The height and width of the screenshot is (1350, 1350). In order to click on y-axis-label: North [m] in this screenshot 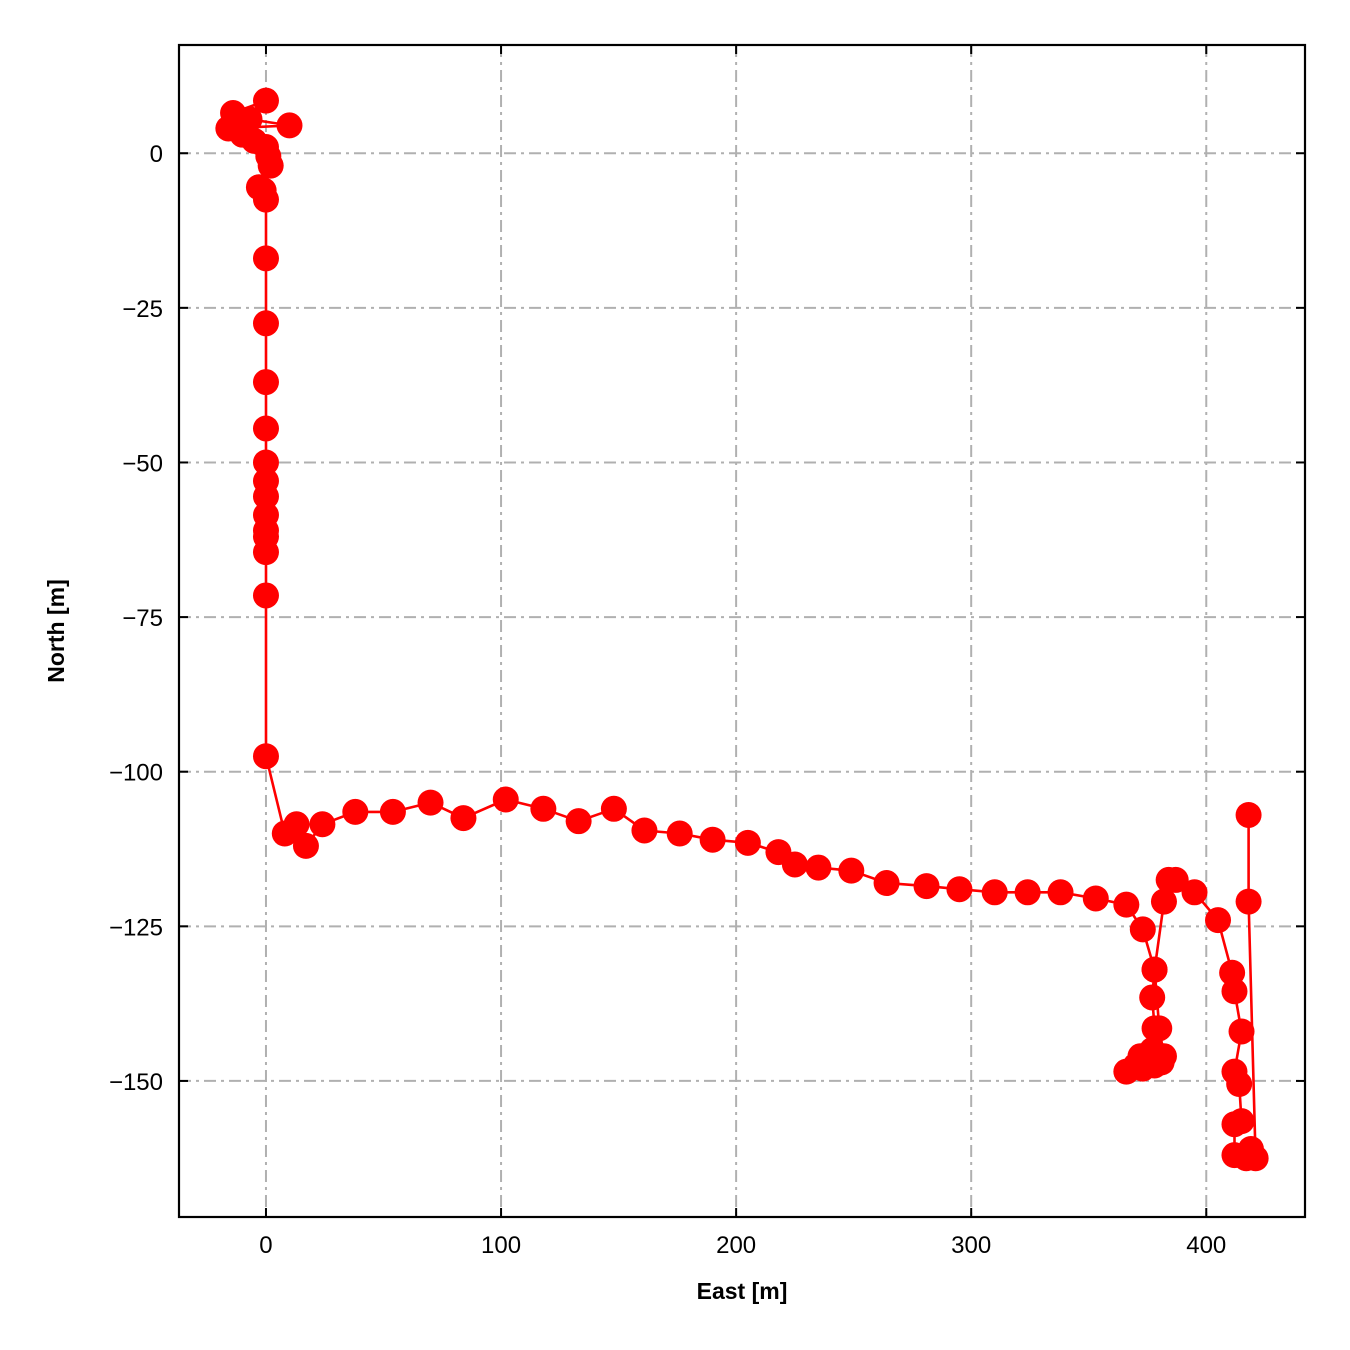, I will do `click(56, 630)`.